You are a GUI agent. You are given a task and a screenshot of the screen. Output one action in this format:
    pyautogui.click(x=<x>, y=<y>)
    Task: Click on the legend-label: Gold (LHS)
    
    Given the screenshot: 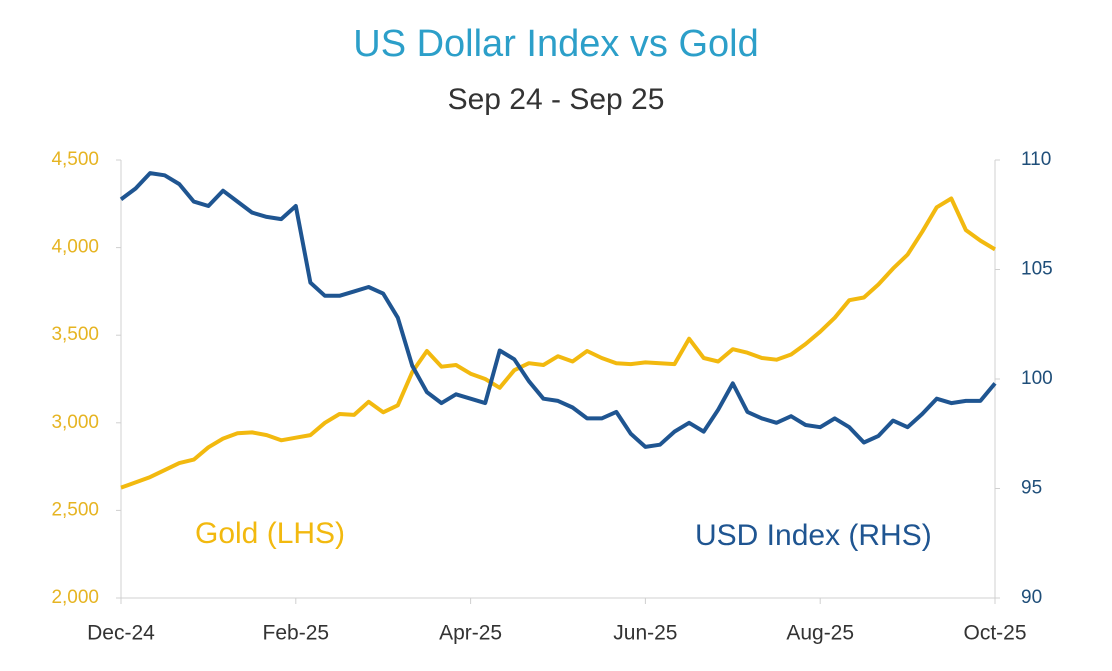 What is the action you would take?
    pyautogui.click(x=270, y=533)
    